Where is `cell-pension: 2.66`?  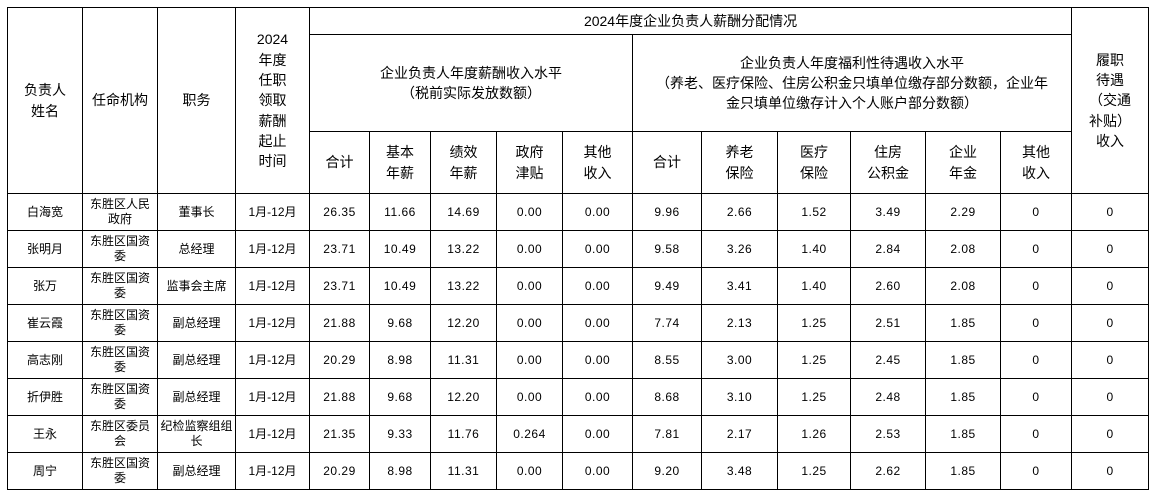
cell-pension: 2.66 is located at coordinates (739, 212).